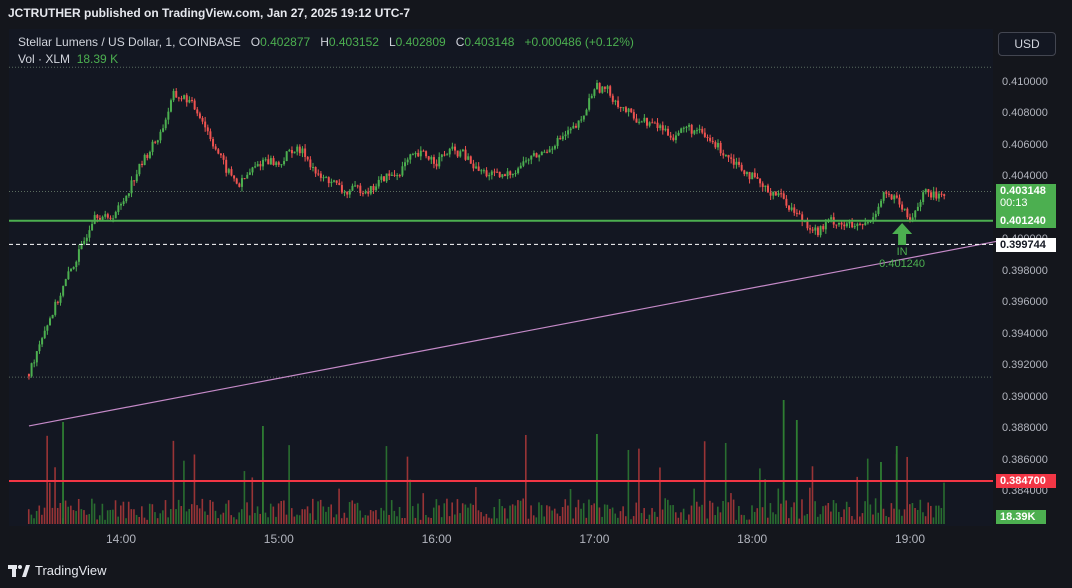 The width and height of the screenshot is (1072, 588). Describe the element at coordinates (1014, 203) in the screenshot. I see `countdown-value: 00:13` at that location.